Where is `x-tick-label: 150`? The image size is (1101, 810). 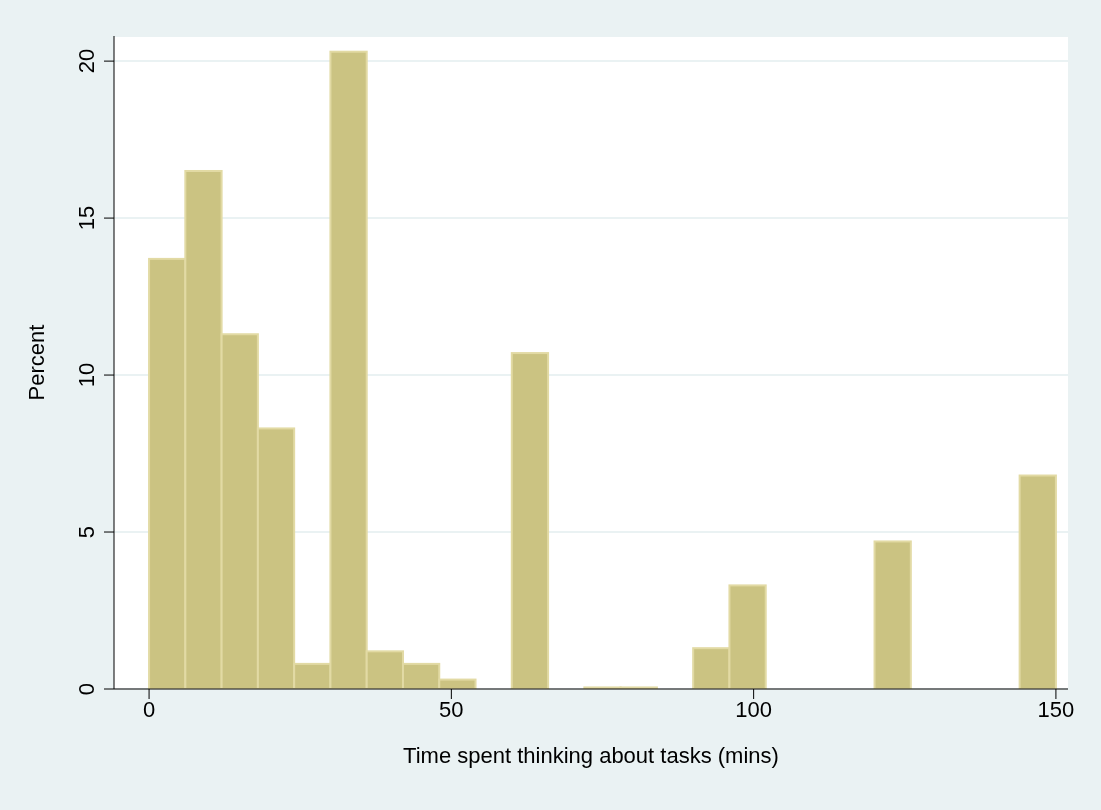
x-tick-label: 150 is located at coordinates (1056, 709).